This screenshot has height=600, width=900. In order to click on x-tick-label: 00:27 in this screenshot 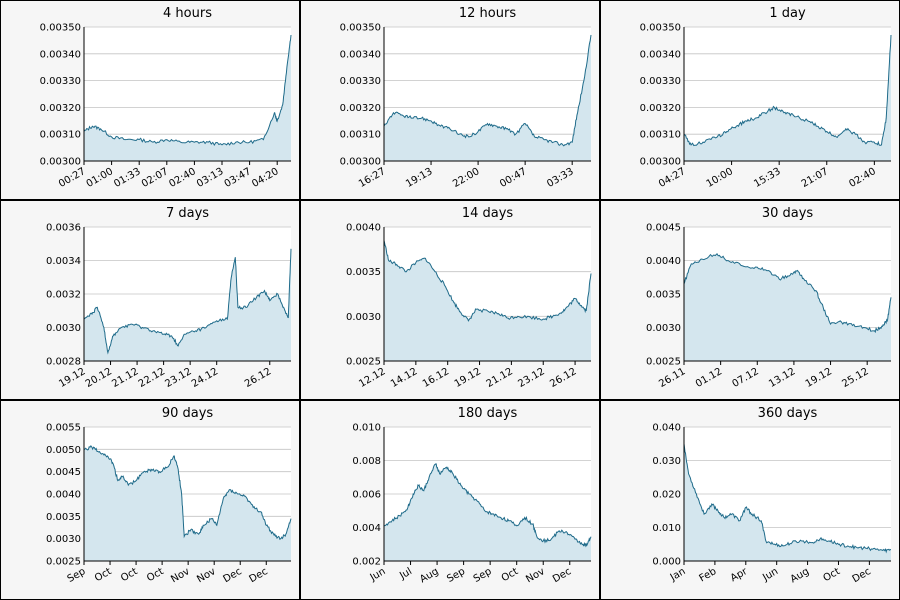, I will do `click(72, 178)`.